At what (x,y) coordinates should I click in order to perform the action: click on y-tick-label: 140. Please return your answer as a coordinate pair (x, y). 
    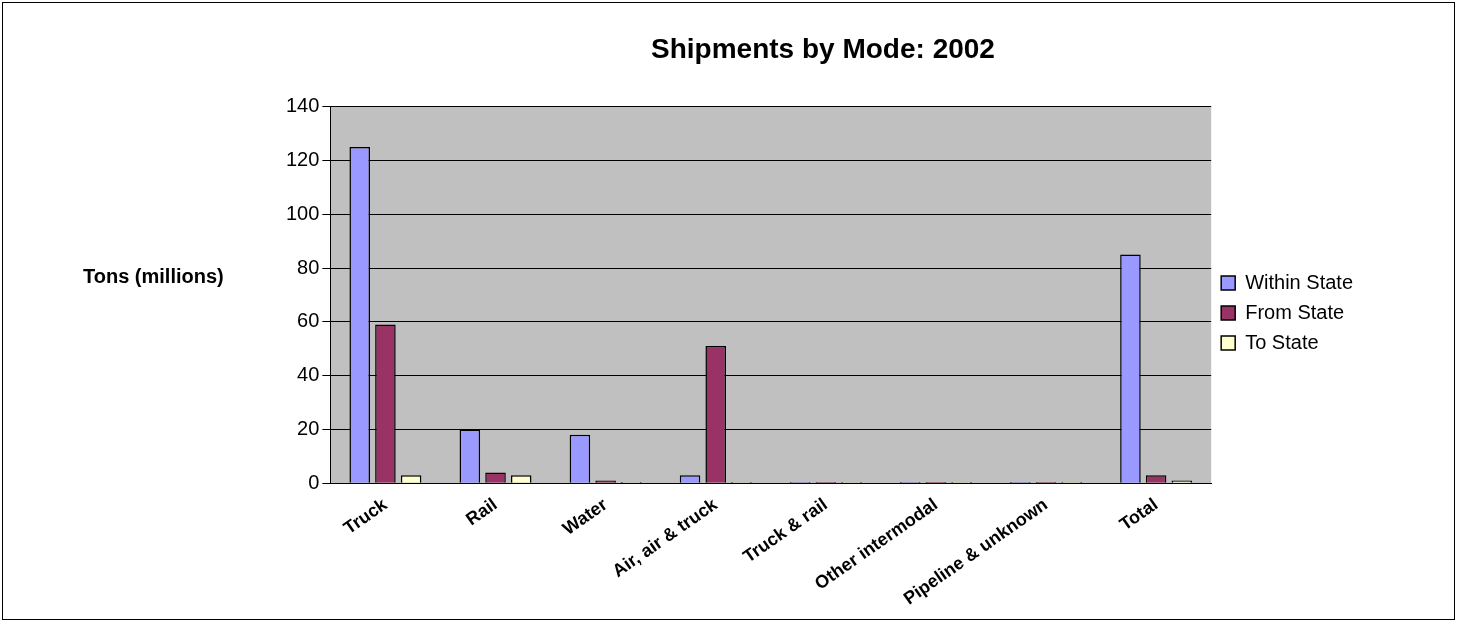
    Looking at the image, I should click on (302, 105).